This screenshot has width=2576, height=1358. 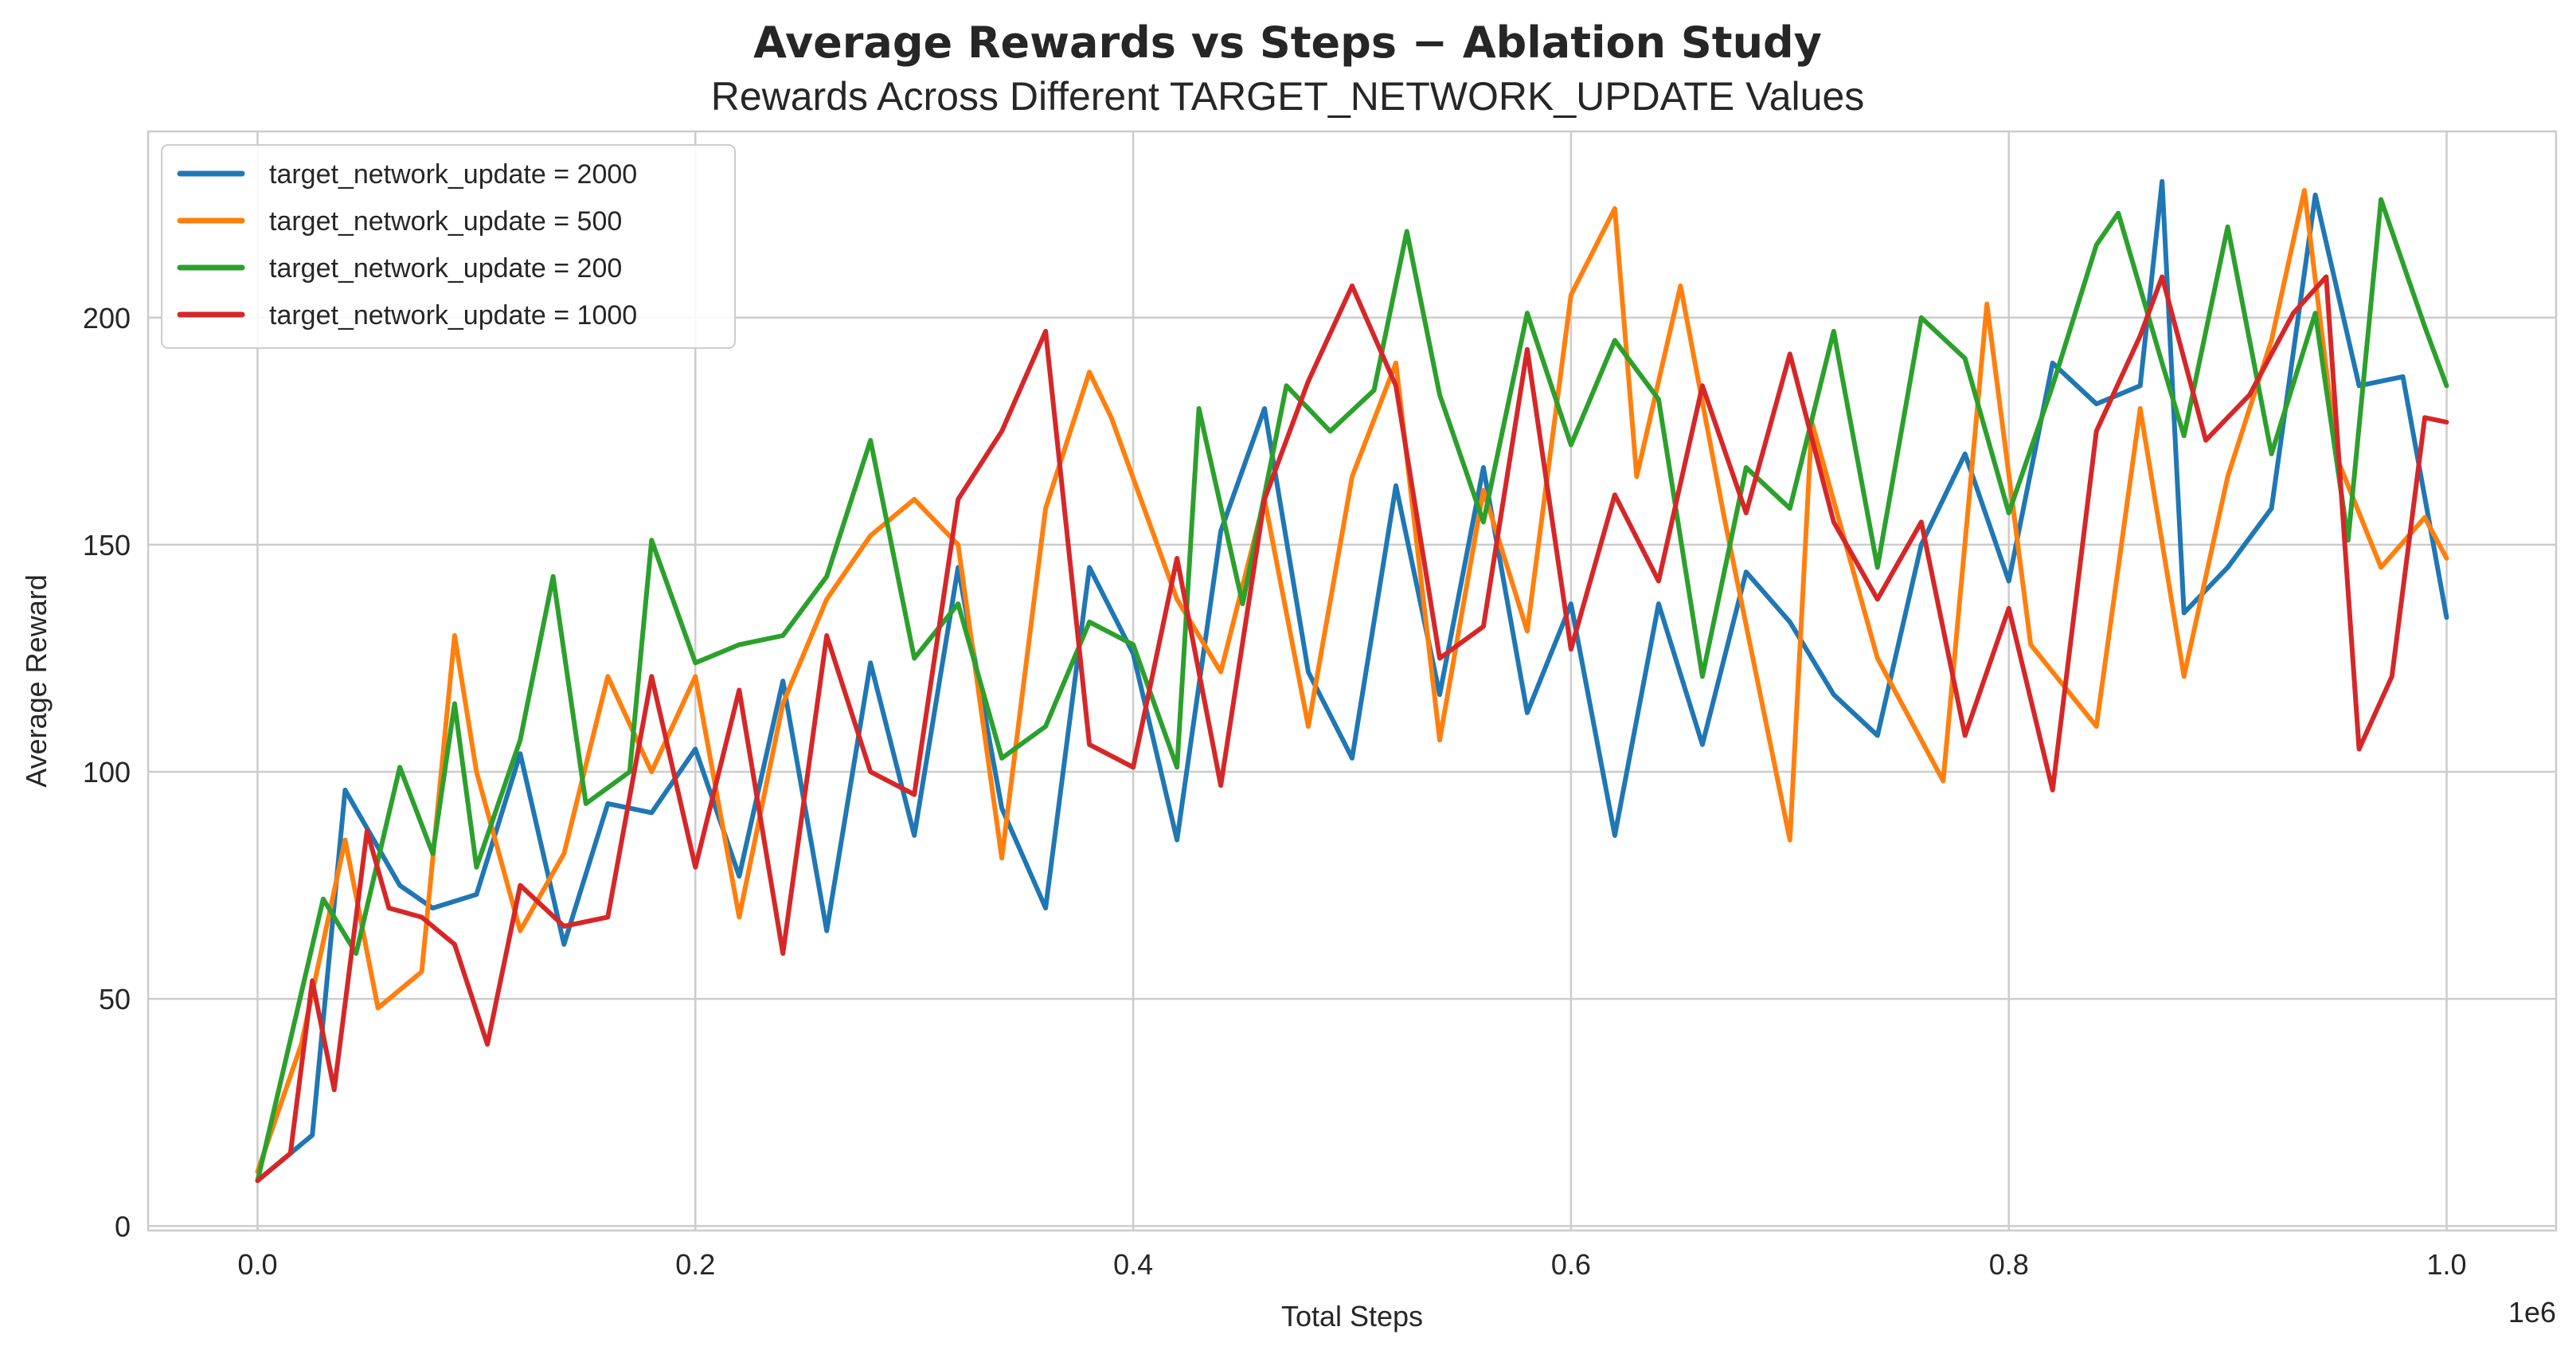 What do you see at coordinates (107, 772) in the screenshot?
I see `y-tick-label: 100` at bounding box center [107, 772].